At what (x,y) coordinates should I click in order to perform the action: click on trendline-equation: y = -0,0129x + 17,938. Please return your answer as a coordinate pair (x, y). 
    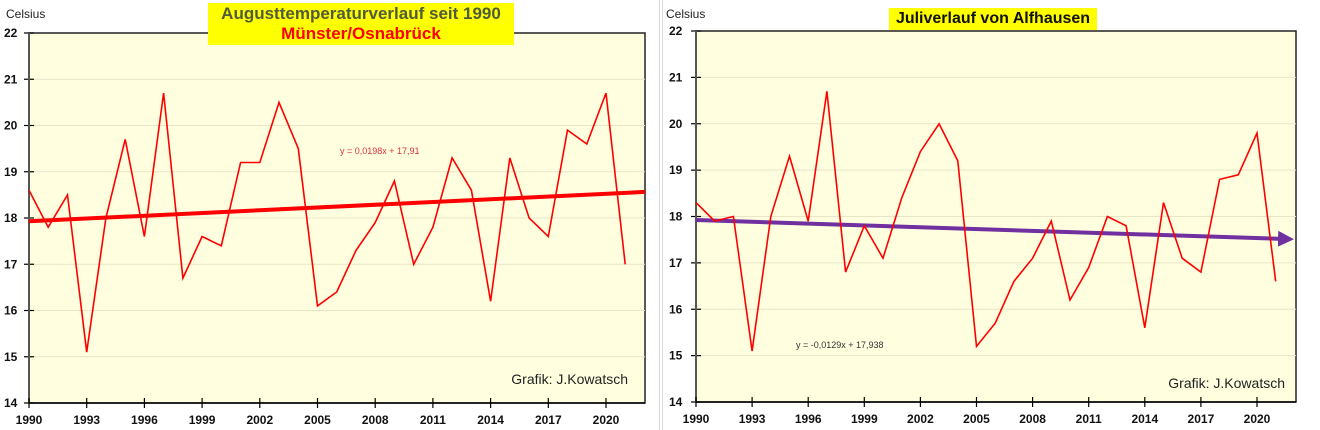
    Looking at the image, I should click on (840, 345).